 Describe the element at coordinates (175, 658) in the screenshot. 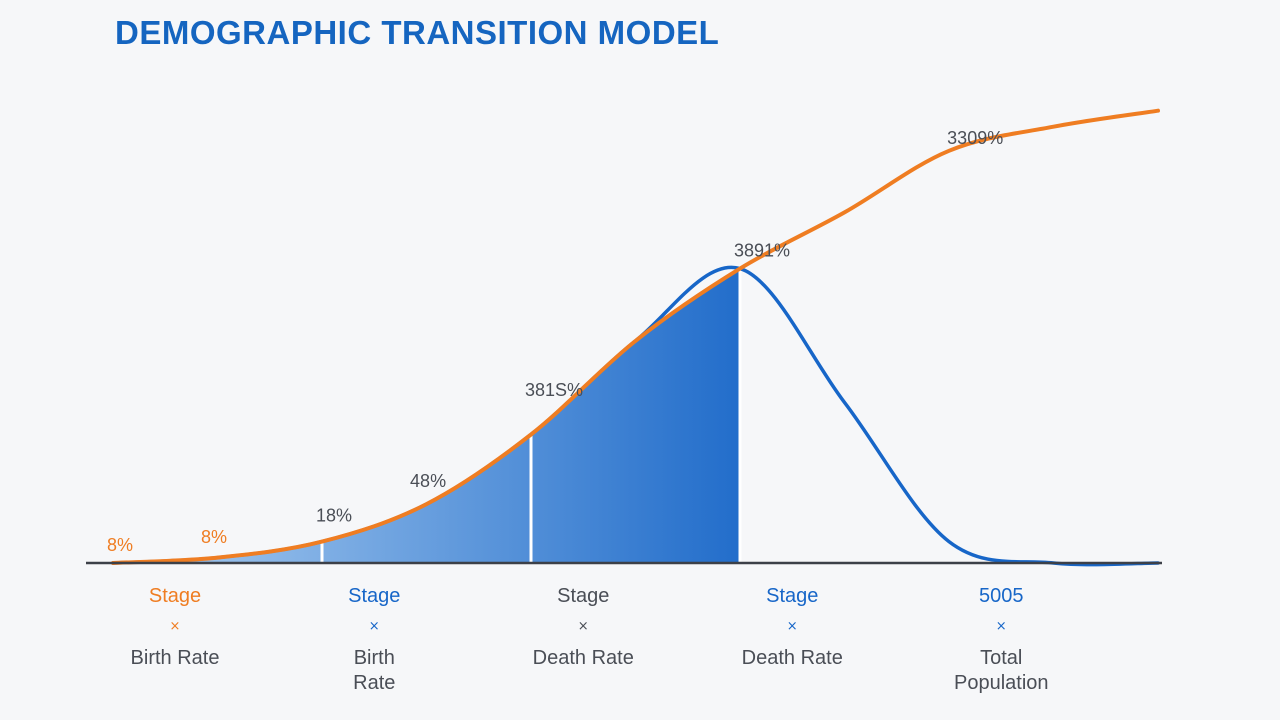

I see `stage-sublabel: Birth Rate` at that location.